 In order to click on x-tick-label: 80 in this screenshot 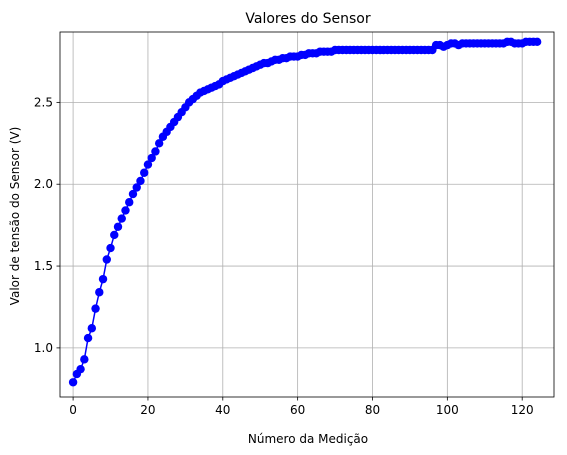, I will do `click(372, 410)`.